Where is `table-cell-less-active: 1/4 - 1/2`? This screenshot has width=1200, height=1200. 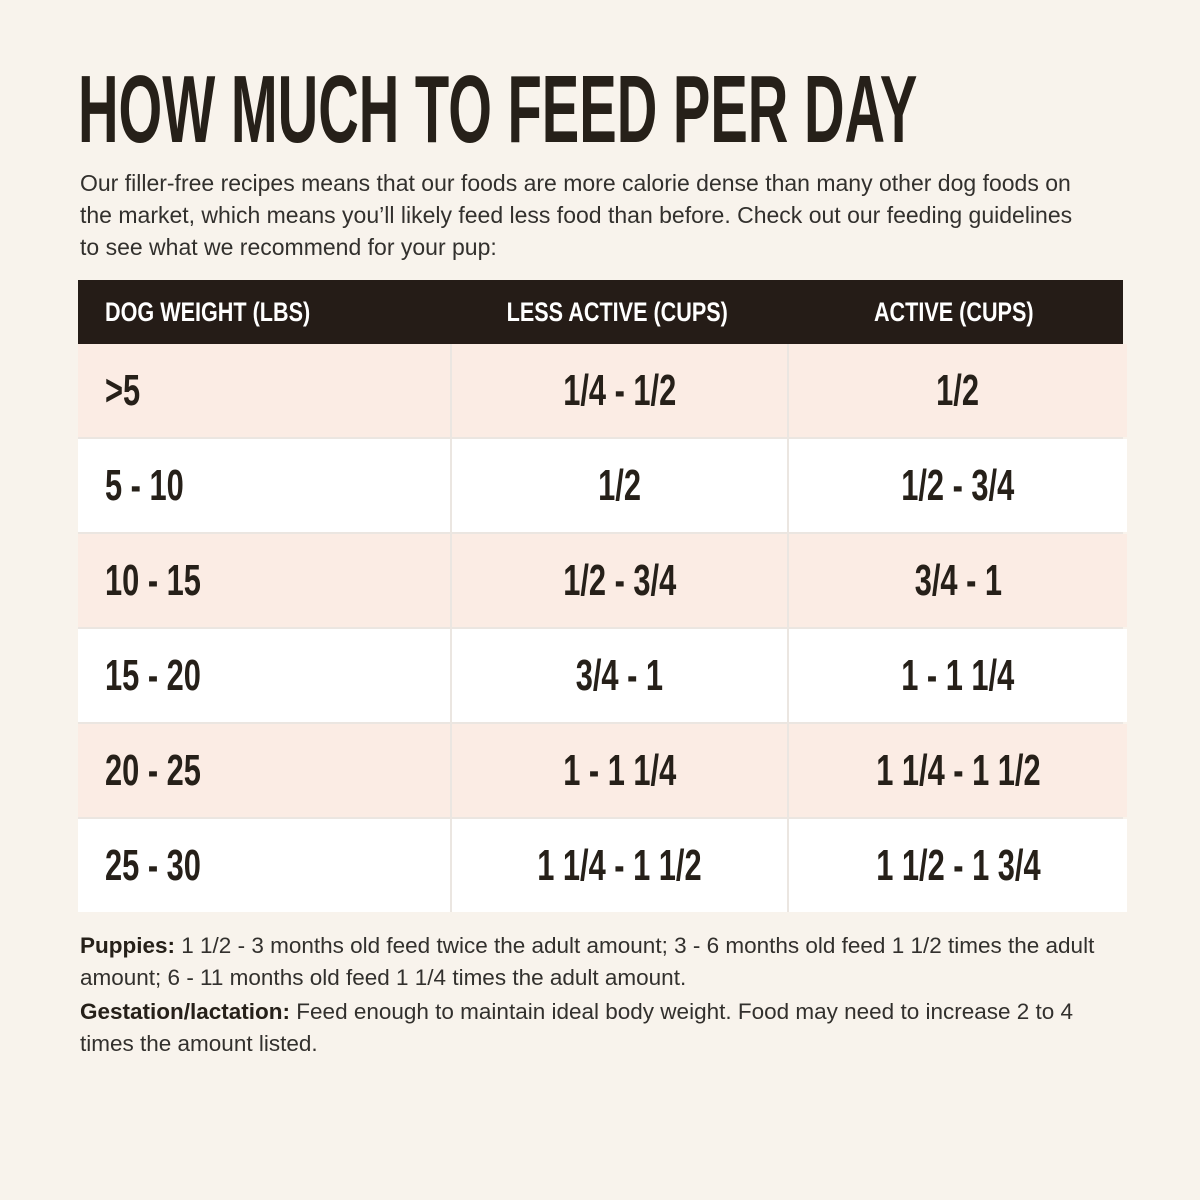 table-cell-less-active: 1/4 - 1/2 is located at coordinates (619, 390).